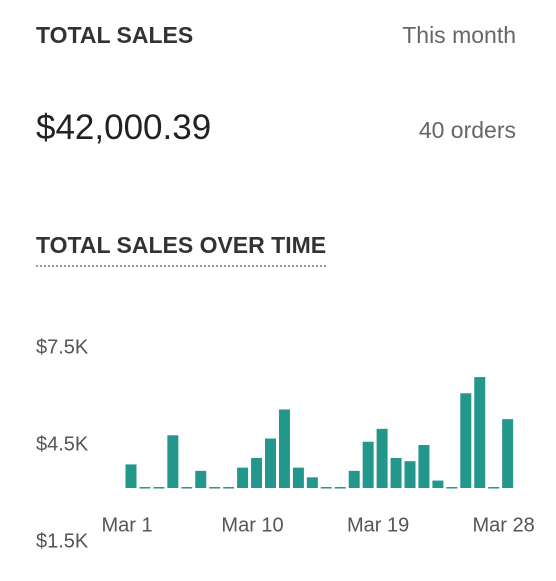 The height and width of the screenshot is (581, 556). Describe the element at coordinates (459, 35) in the screenshot. I see `period: This month` at that location.